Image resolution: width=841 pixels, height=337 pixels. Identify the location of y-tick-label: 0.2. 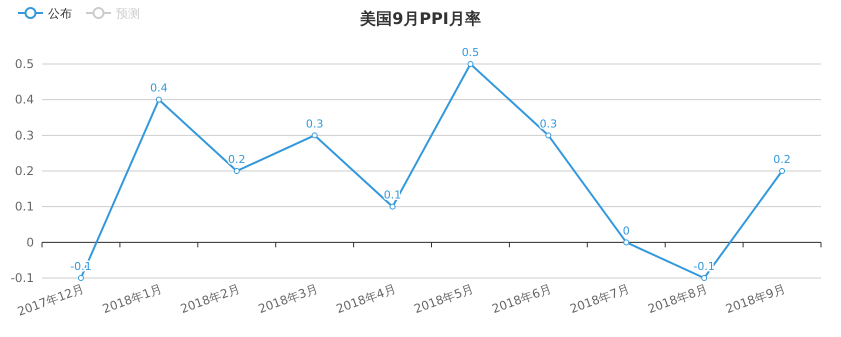
(24, 171).